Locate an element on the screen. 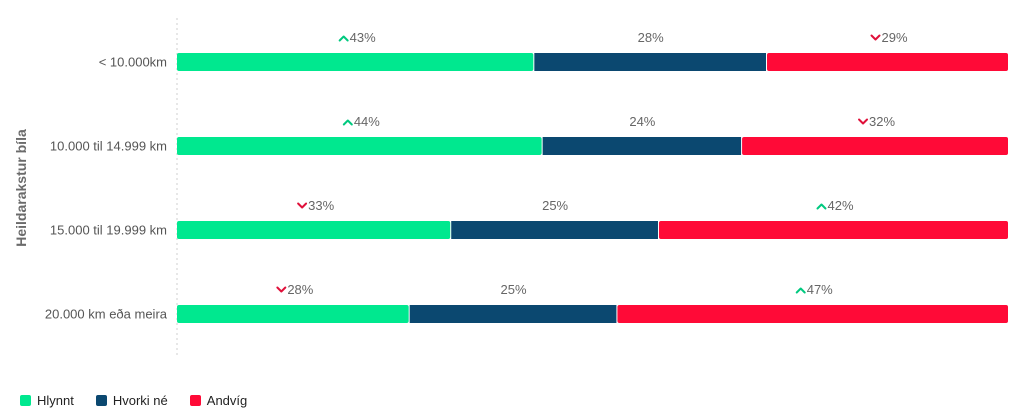  data-label: 42% is located at coordinates (840, 205).